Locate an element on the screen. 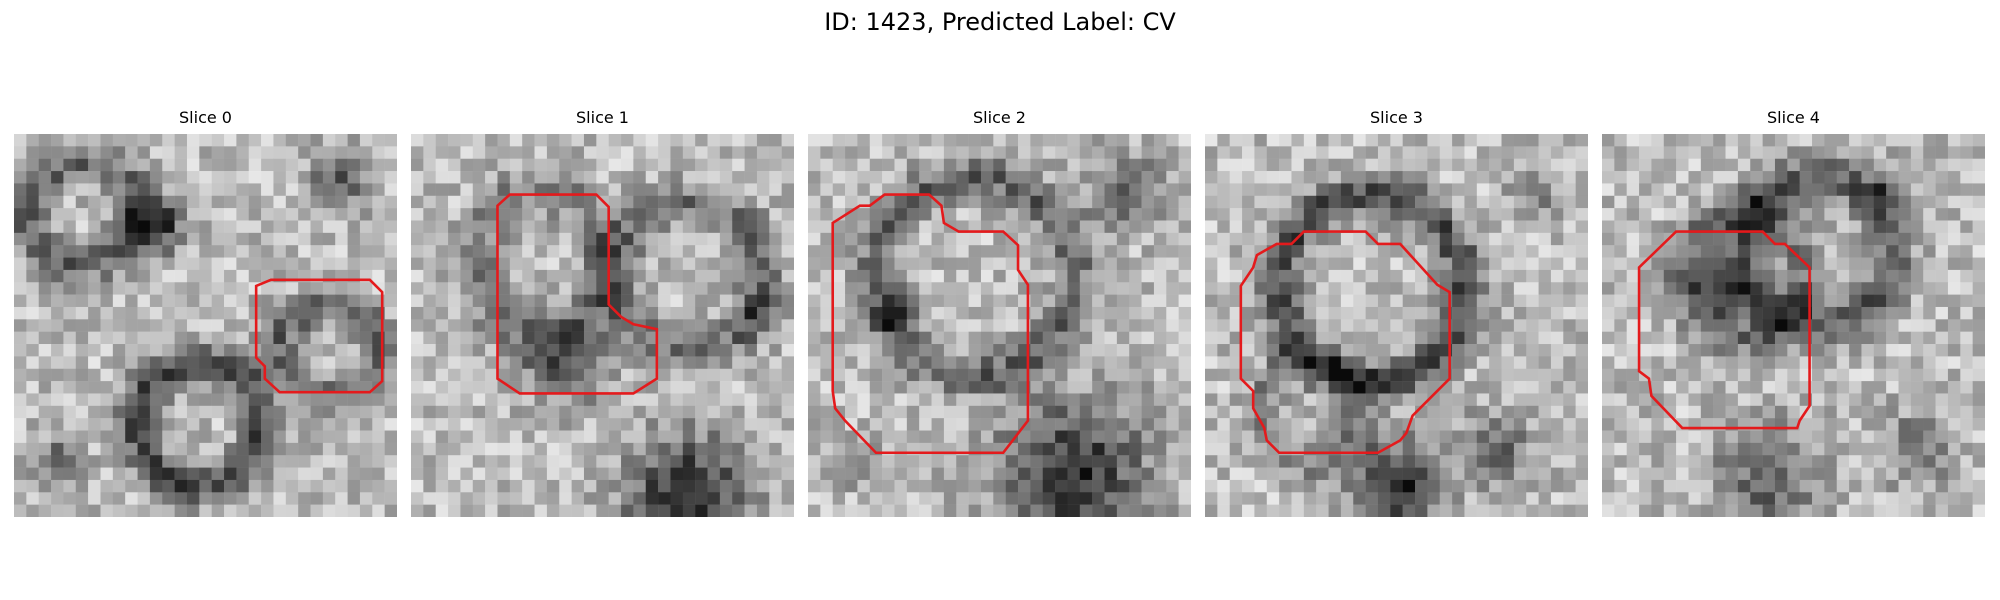 The height and width of the screenshot is (600, 2000). slice-title-4: Slice 4 is located at coordinates (1793, 117).